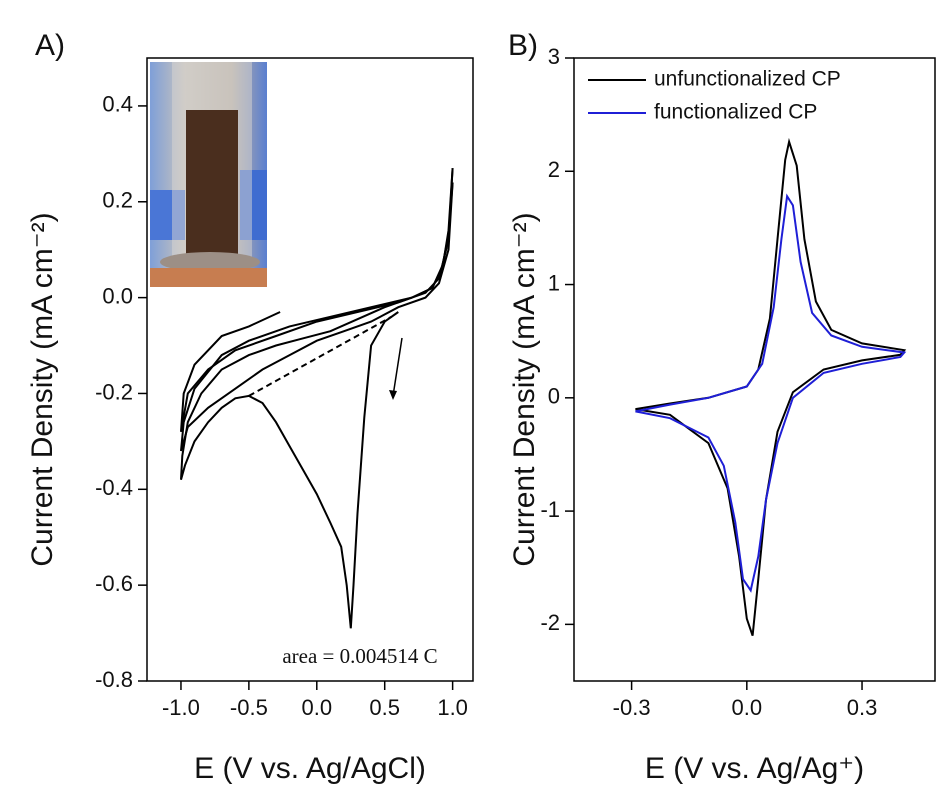 This screenshot has height=789, width=940. What do you see at coordinates (114, 391) in the screenshot?
I see `y-tick-label: -0.2` at bounding box center [114, 391].